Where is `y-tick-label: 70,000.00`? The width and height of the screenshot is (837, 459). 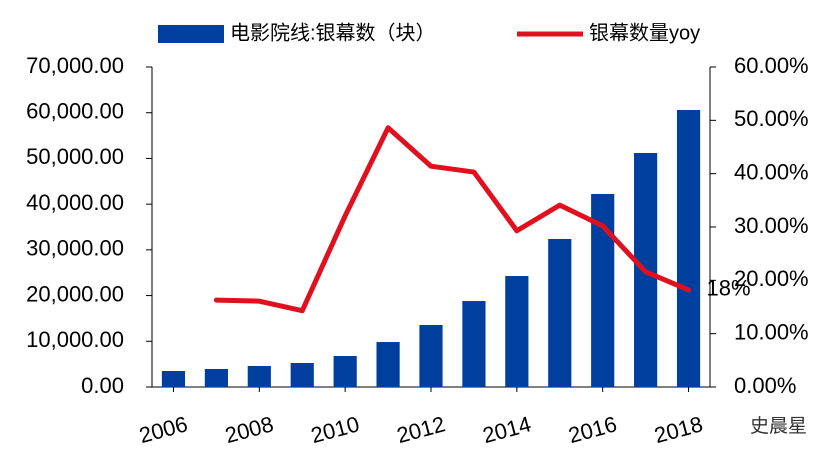
y-tick-label: 70,000.00 is located at coordinates (75, 65).